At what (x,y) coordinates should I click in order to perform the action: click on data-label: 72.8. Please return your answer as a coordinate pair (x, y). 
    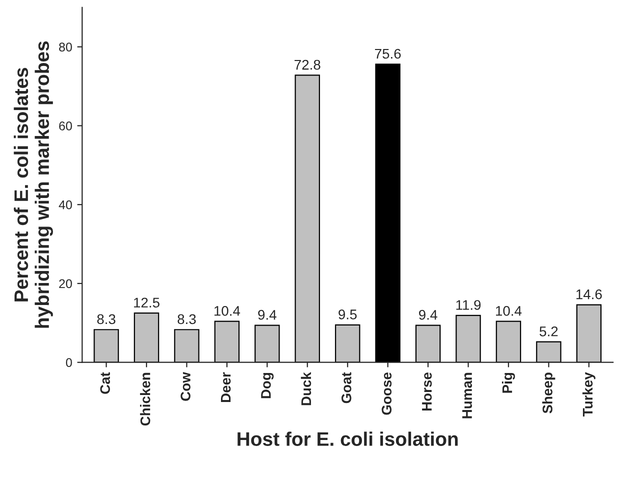
    Looking at the image, I should click on (307, 65).